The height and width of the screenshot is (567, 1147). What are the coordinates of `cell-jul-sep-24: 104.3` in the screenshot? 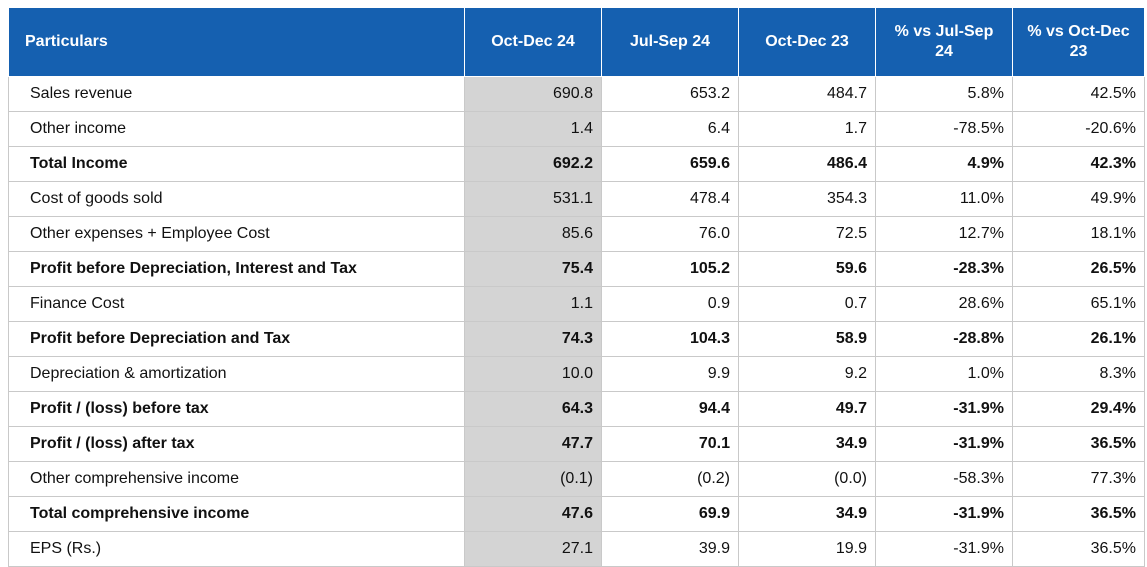 It's located at (670, 339).